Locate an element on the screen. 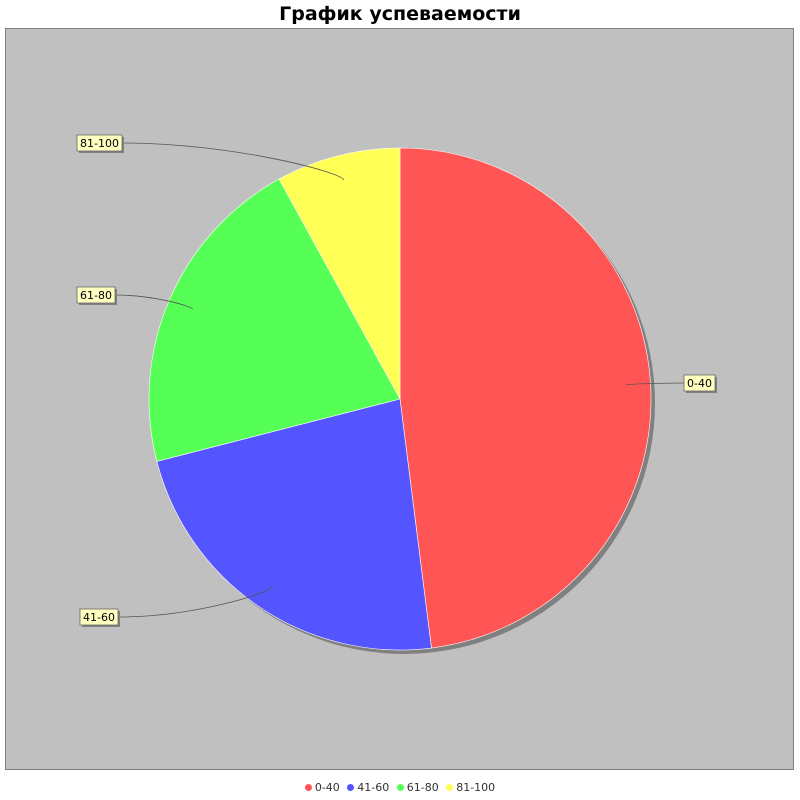 Image resolution: width=800 pixels, height=800 pixels. slice-label-text: 41-60 is located at coordinates (99, 617).